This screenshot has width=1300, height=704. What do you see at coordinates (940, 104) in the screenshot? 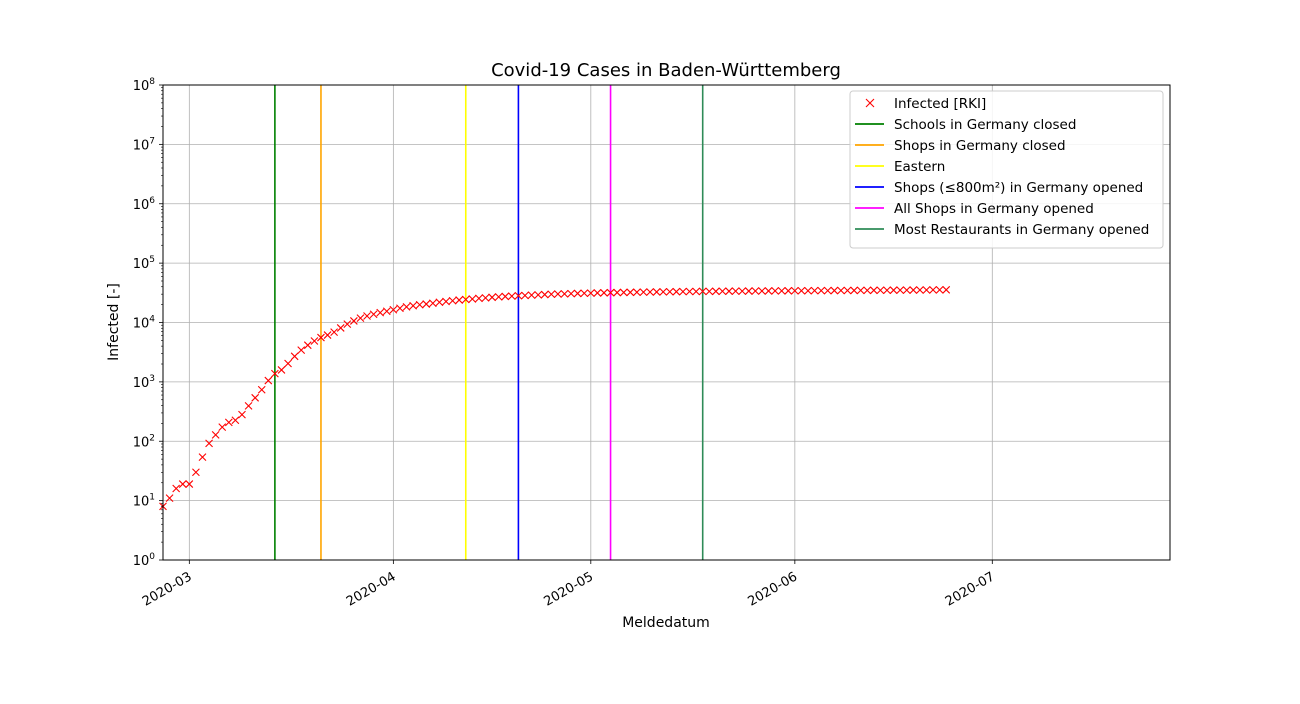
I see `legend-label: Infected [RKI]` at bounding box center [940, 104].